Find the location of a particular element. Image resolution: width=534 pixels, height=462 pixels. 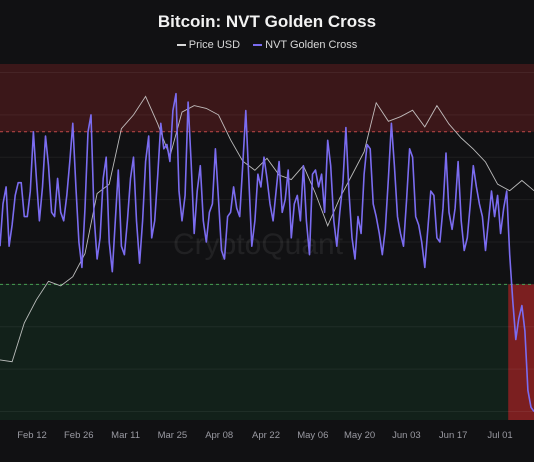

x-tick-label: Mar 11 is located at coordinates (125, 435).